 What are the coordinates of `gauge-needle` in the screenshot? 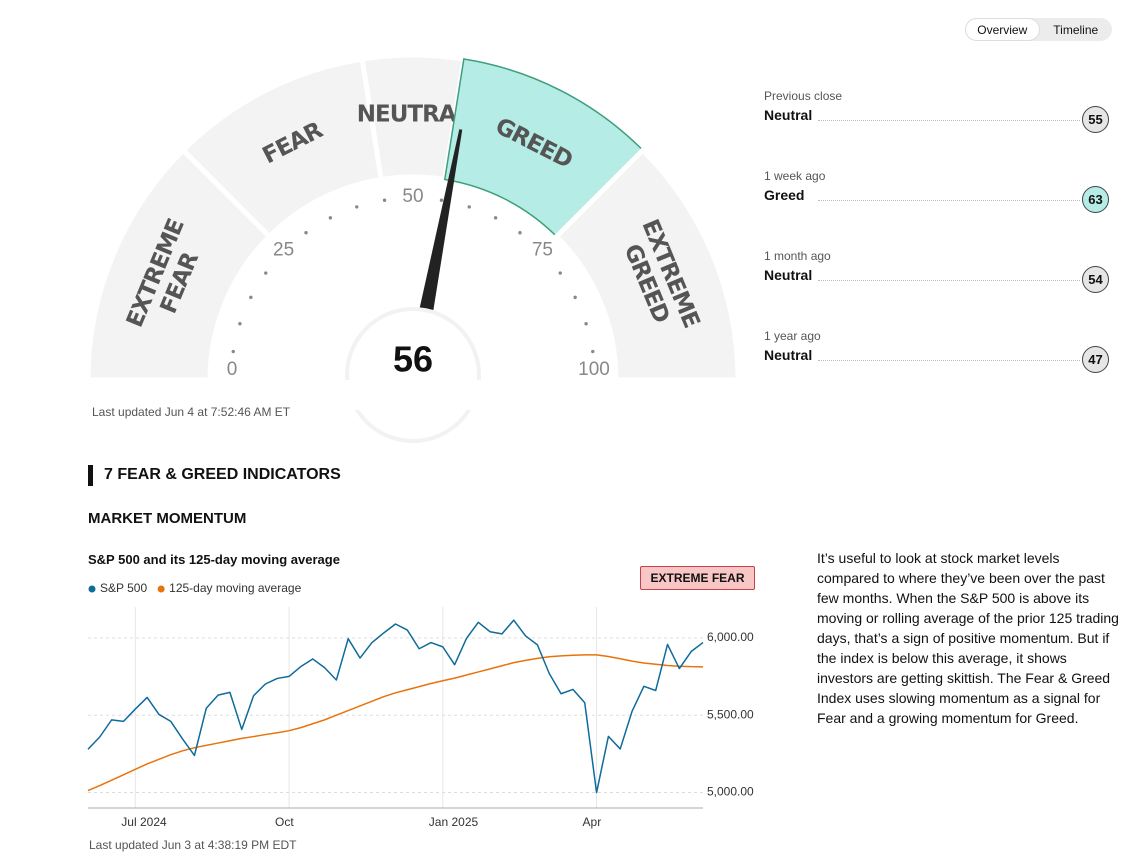 It's located at (441, 221).